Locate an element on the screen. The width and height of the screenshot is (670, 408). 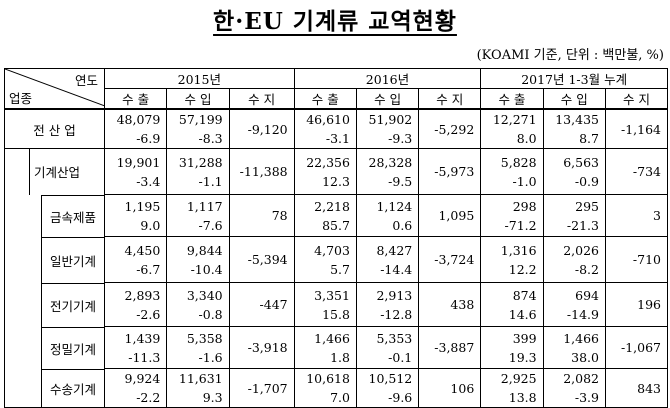
change-rate: -3.9 is located at coordinates (586, 397).